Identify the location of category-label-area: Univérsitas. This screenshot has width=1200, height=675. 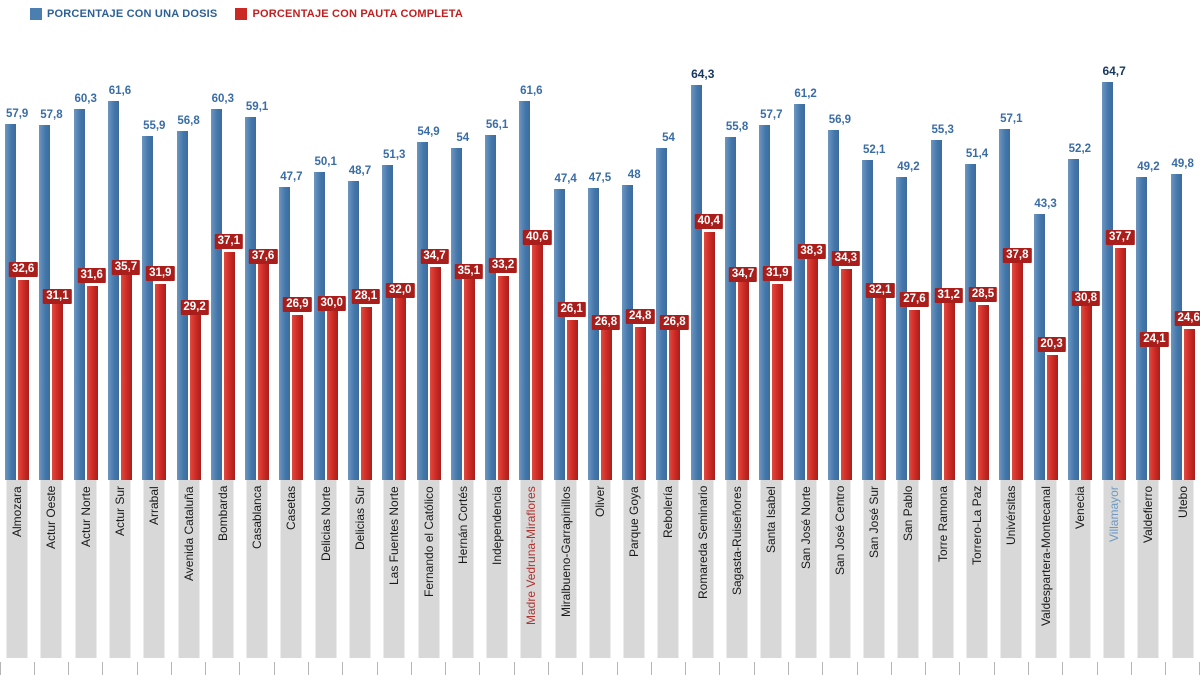
(1010, 577).